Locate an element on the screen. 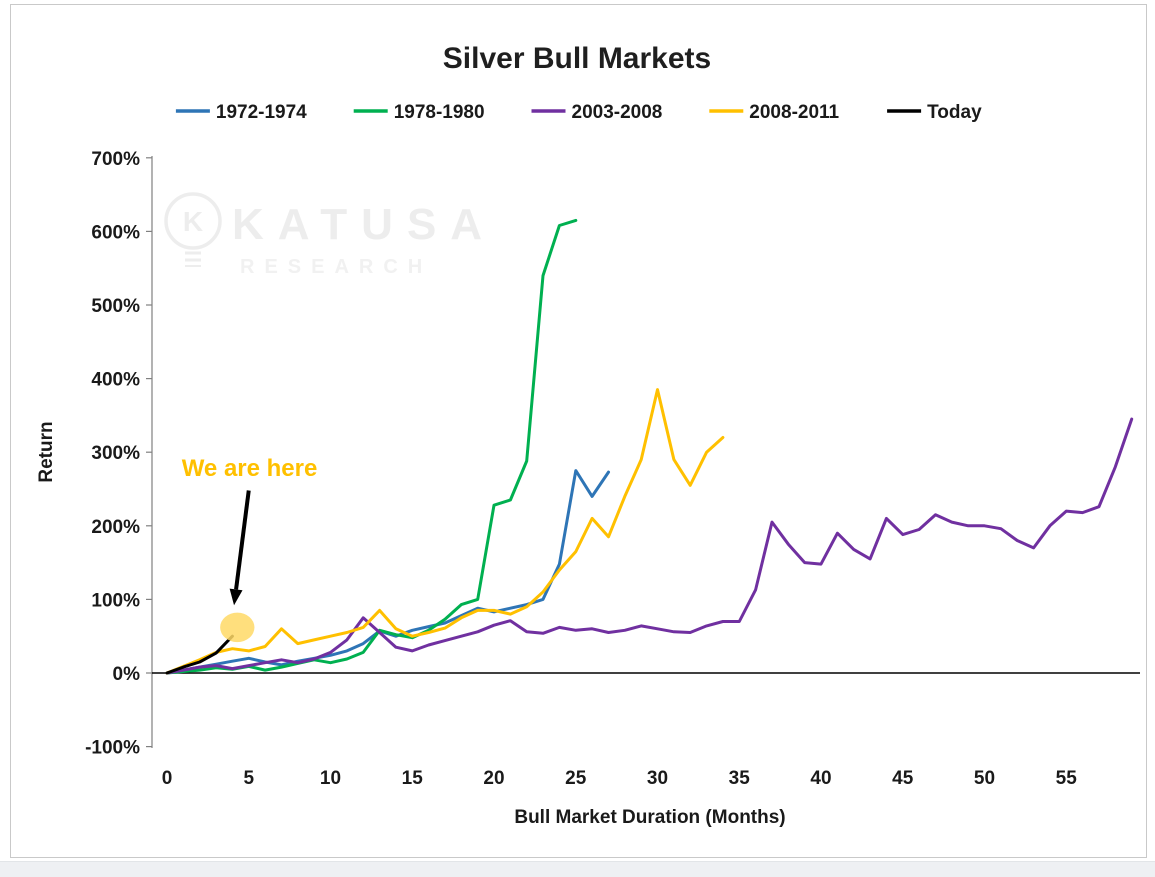 This screenshot has width=1155, height=877. legend-item: 1978-1980 is located at coordinates (419, 112).